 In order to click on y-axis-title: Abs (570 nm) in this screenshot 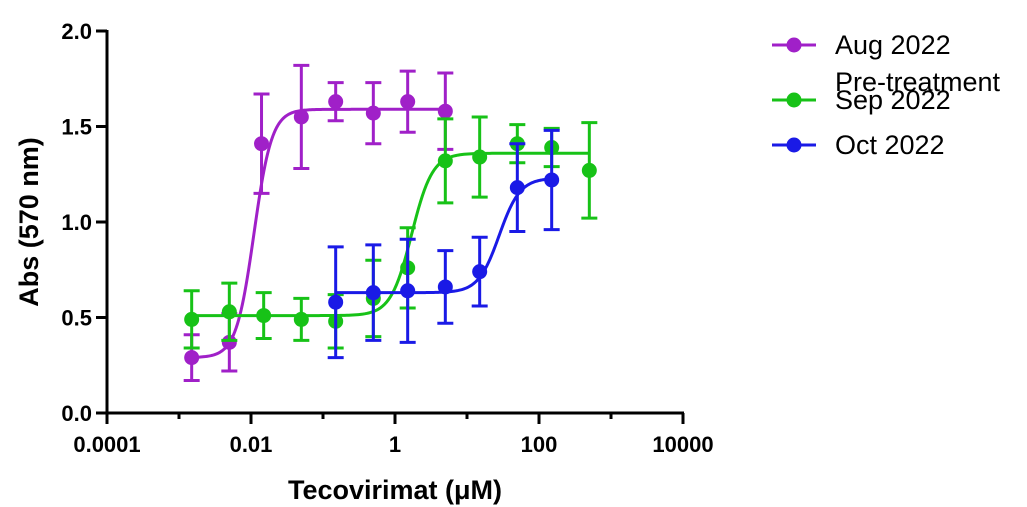, I will do `click(29, 222)`.